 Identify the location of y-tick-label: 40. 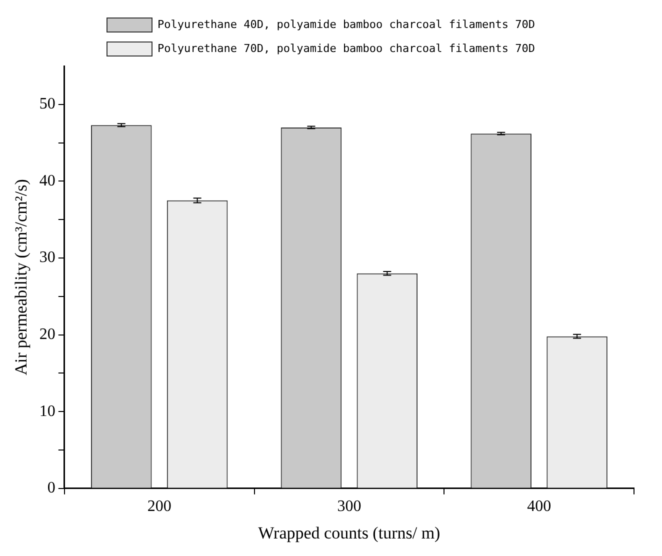
(47, 181).